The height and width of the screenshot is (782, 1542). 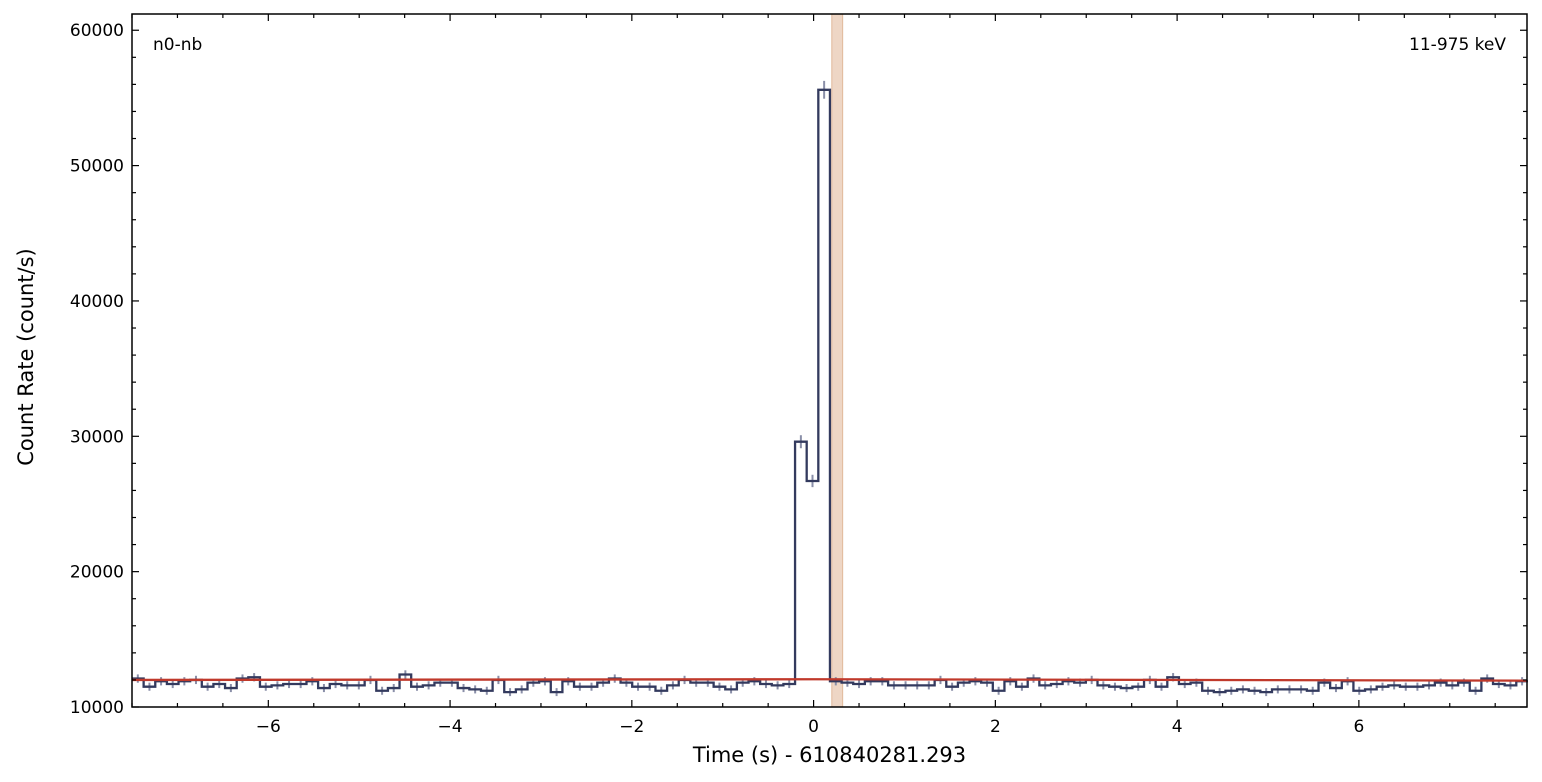 What do you see at coordinates (813, 727) in the screenshot?
I see `x-tick-label: 0` at bounding box center [813, 727].